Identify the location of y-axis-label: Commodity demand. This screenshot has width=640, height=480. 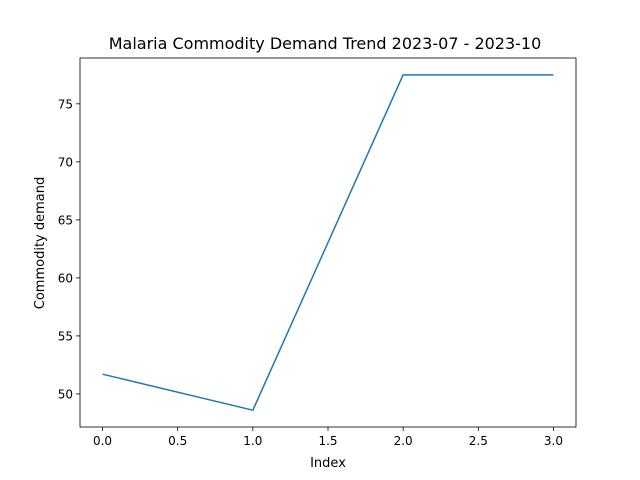
(40, 243).